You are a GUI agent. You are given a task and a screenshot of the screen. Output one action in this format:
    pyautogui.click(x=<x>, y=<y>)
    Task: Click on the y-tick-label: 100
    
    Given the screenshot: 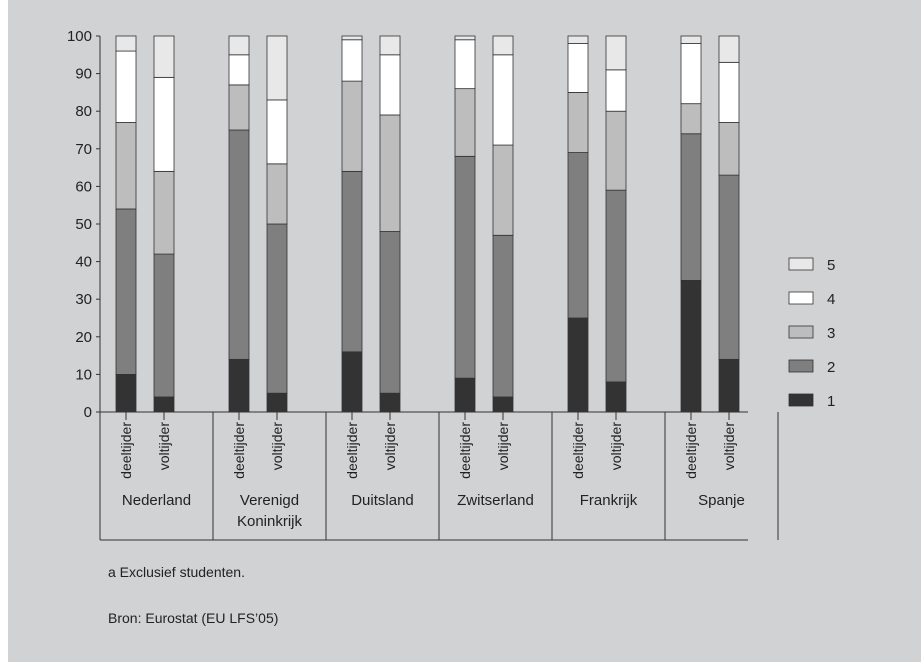 What is the action you would take?
    pyautogui.click(x=79, y=36)
    